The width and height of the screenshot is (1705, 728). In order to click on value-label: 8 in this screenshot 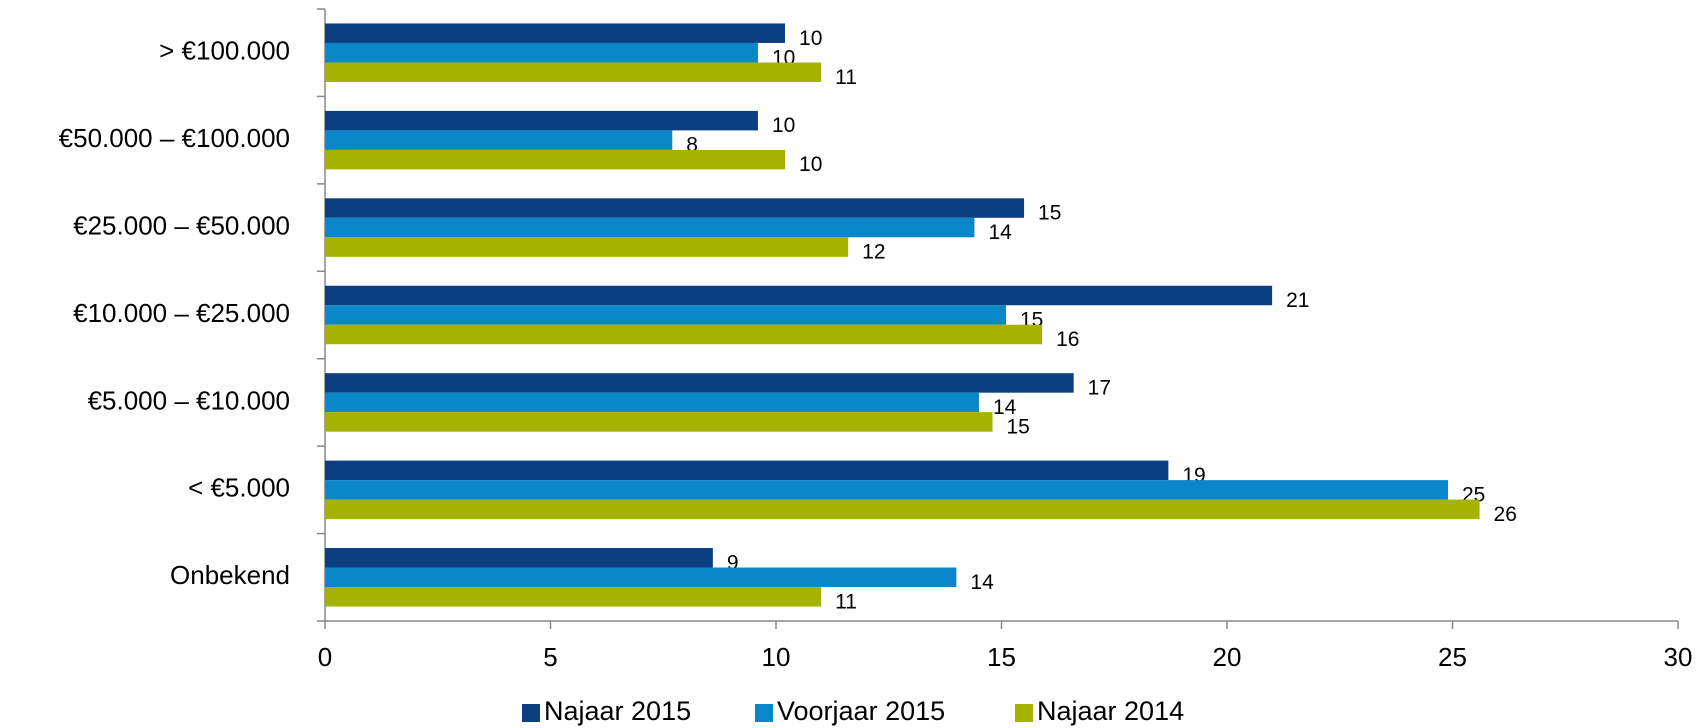, I will do `click(692, 145)`.